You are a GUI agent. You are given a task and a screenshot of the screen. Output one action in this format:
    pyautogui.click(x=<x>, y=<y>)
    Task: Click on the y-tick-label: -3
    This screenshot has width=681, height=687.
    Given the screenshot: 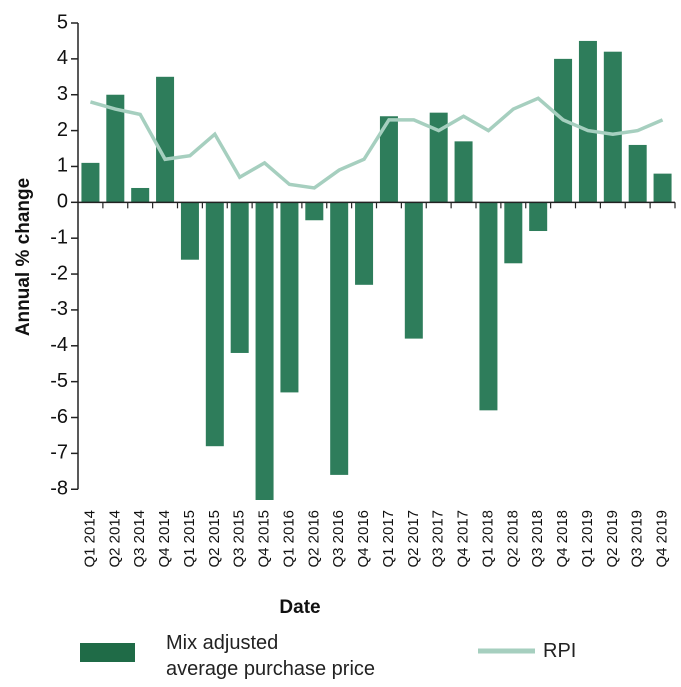 What is the action you would take?
    pyautogui.click(x=59, y=309)
    